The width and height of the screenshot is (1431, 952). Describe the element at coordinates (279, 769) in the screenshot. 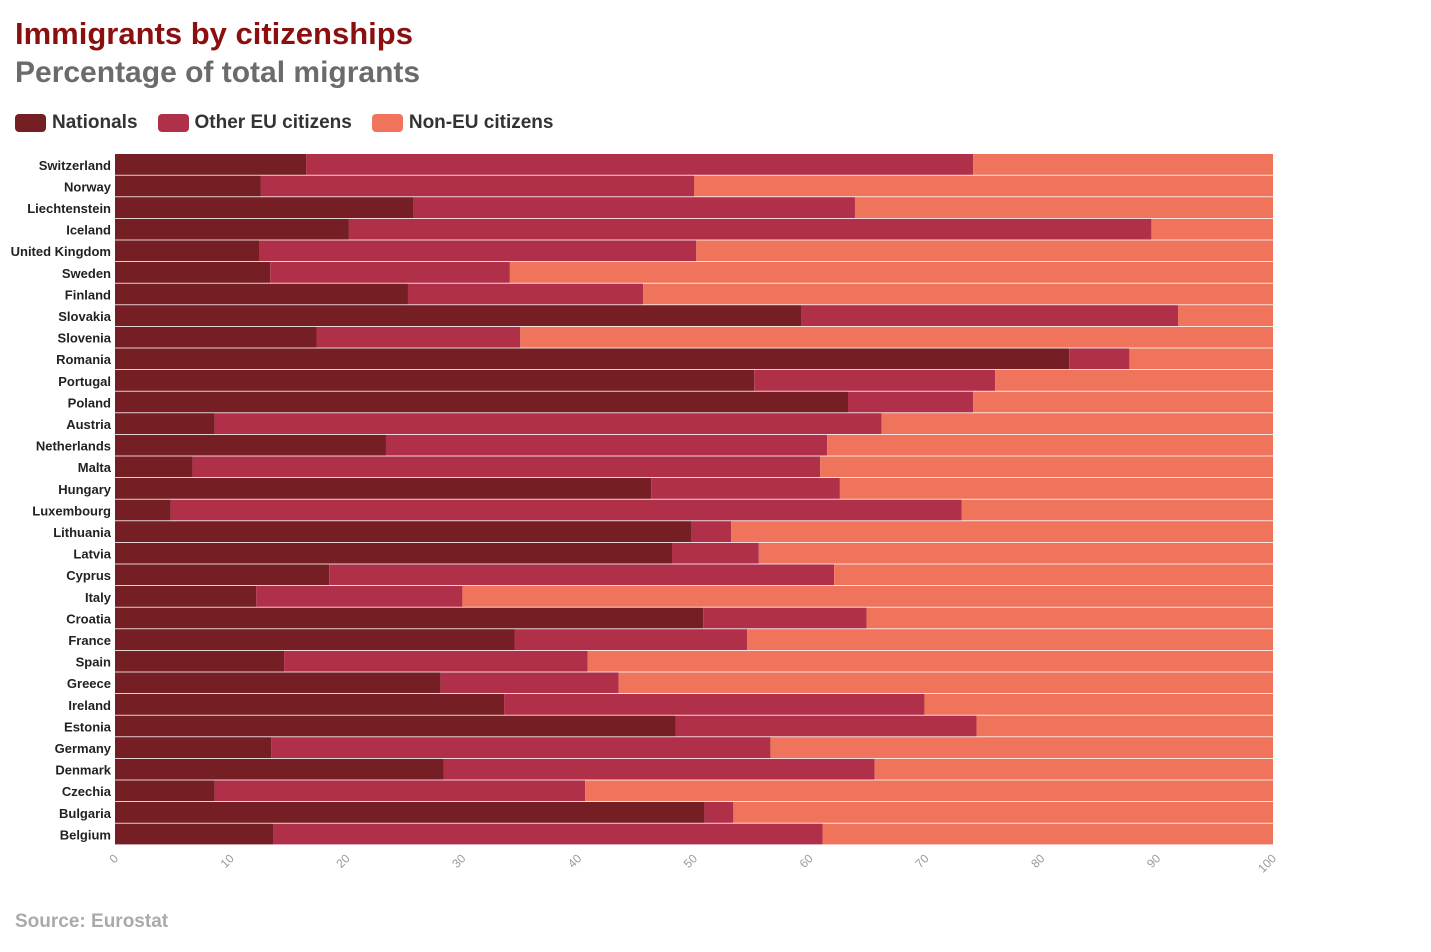

I see `bar-denmark-nationals` at that location.